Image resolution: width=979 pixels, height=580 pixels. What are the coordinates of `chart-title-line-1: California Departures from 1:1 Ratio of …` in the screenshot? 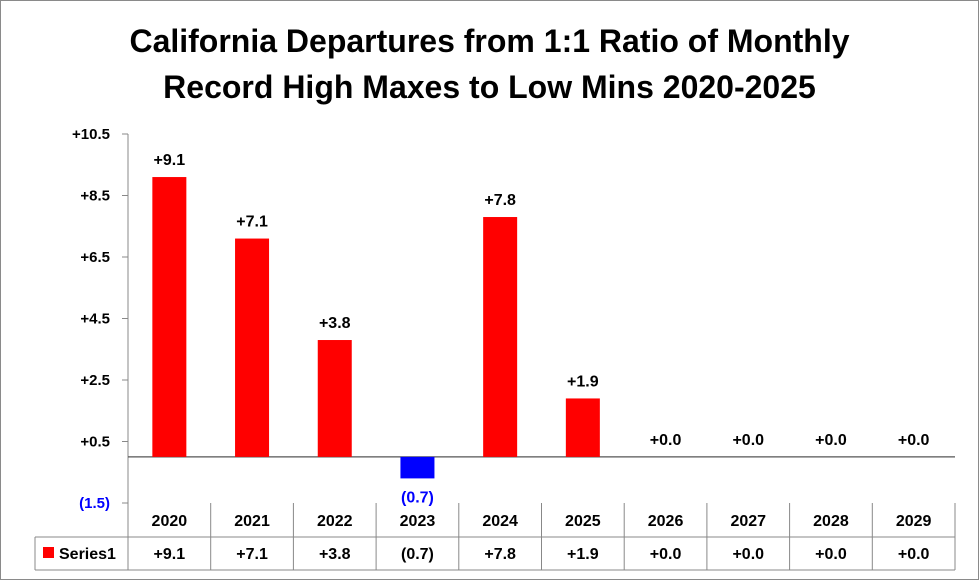 It's located at (489, 41).